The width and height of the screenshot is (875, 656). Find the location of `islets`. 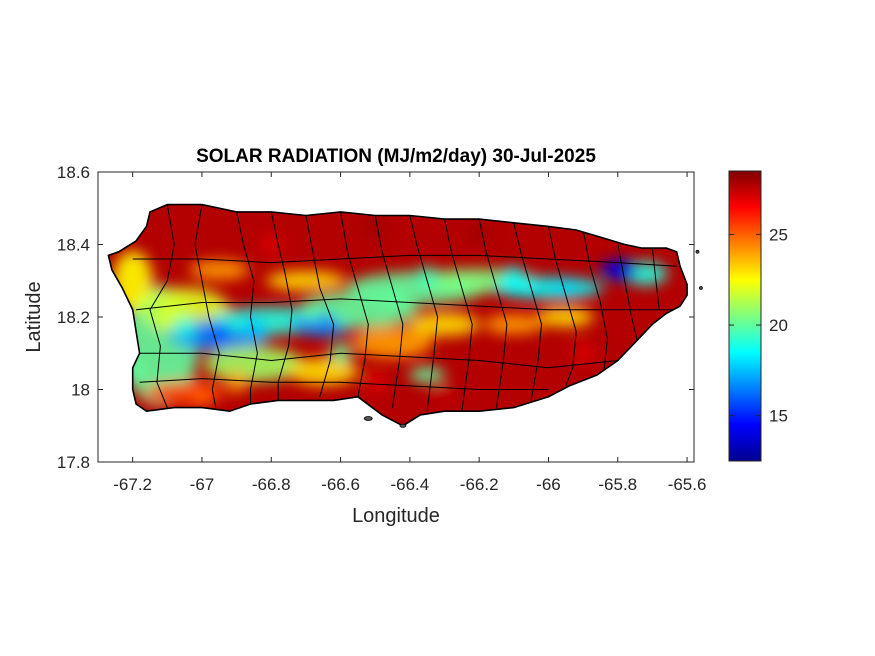

islets is located at coordinates (533, 338).